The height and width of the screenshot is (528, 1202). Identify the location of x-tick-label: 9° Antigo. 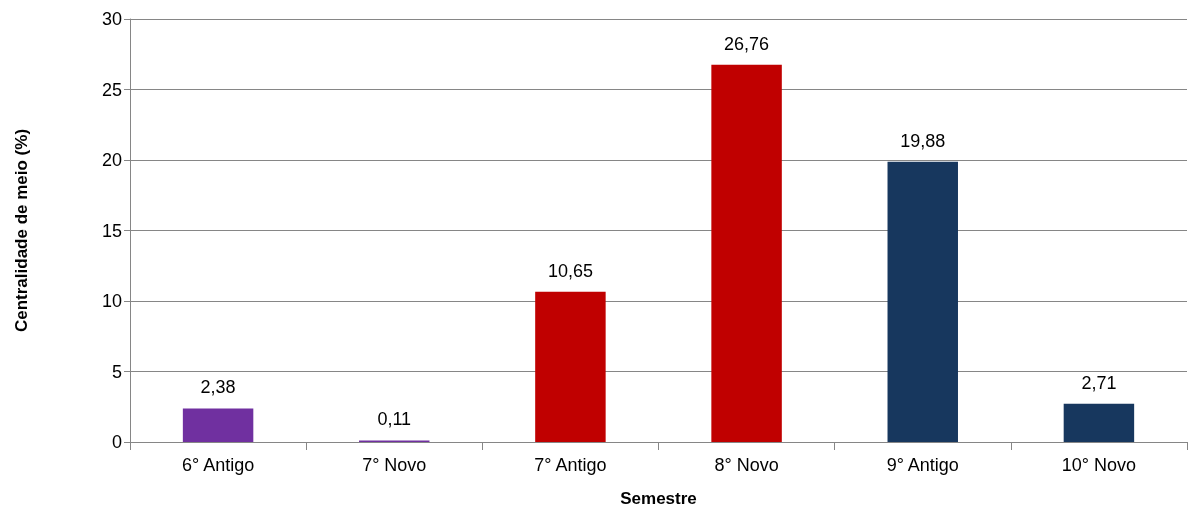
(922, 465).